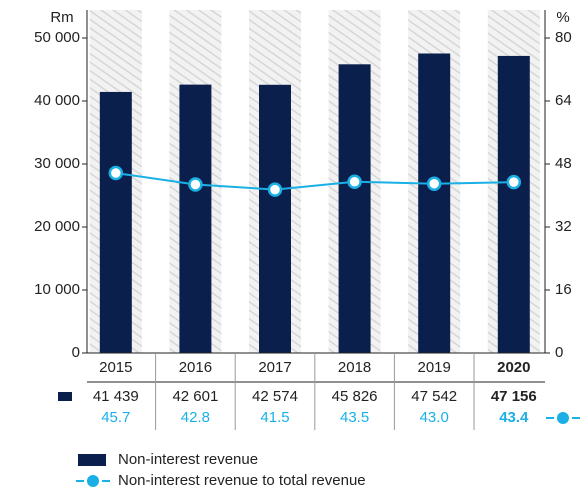 This screenshot has width=582, height=493. I want to click on x-tick-label: 2020, so click(513, 367).